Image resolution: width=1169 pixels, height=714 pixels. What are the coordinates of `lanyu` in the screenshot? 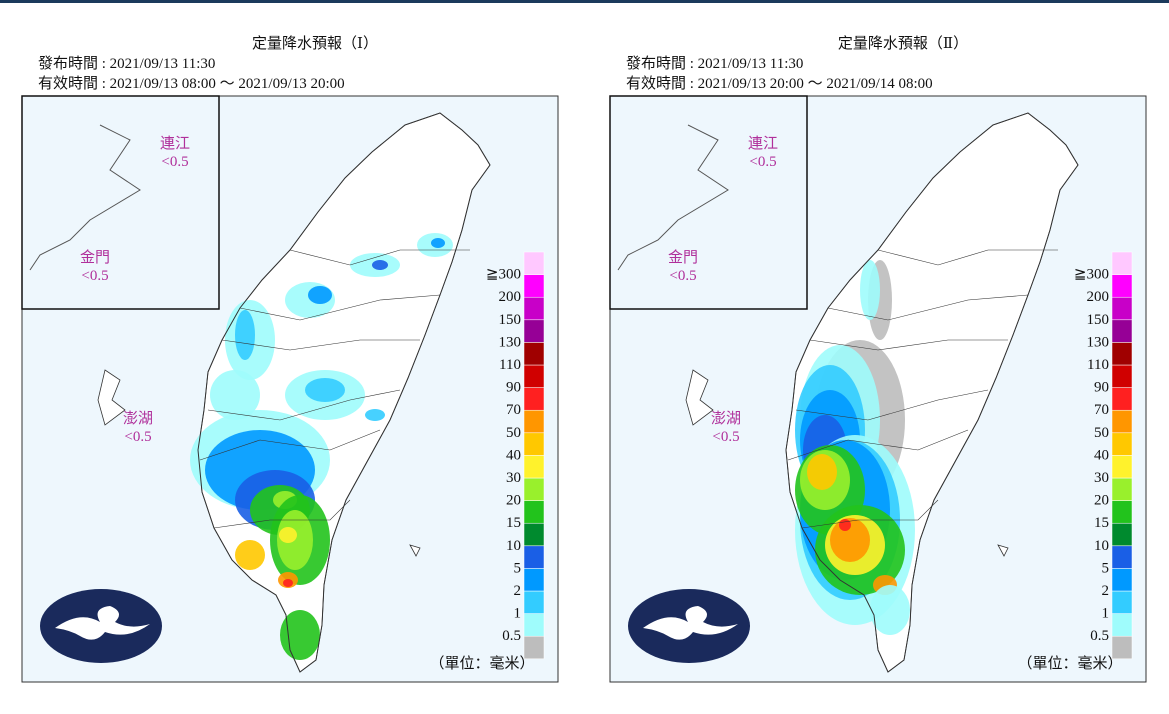 It's located at (415, 550).